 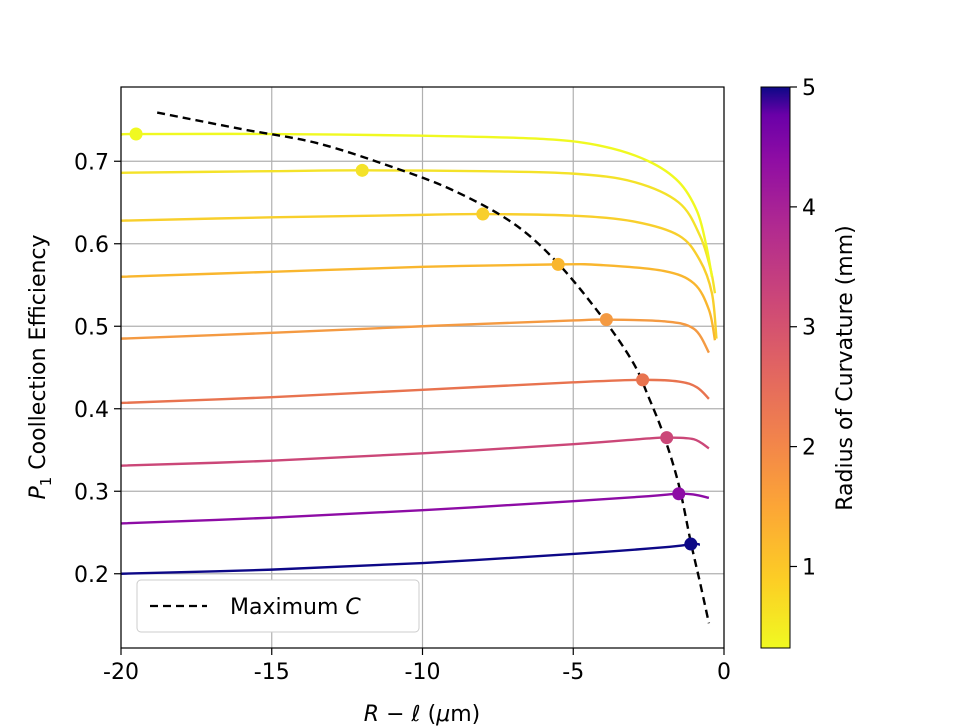 I want to click on colorbar-label: Radius of Curvature (mm), so click(x=845, y=368).